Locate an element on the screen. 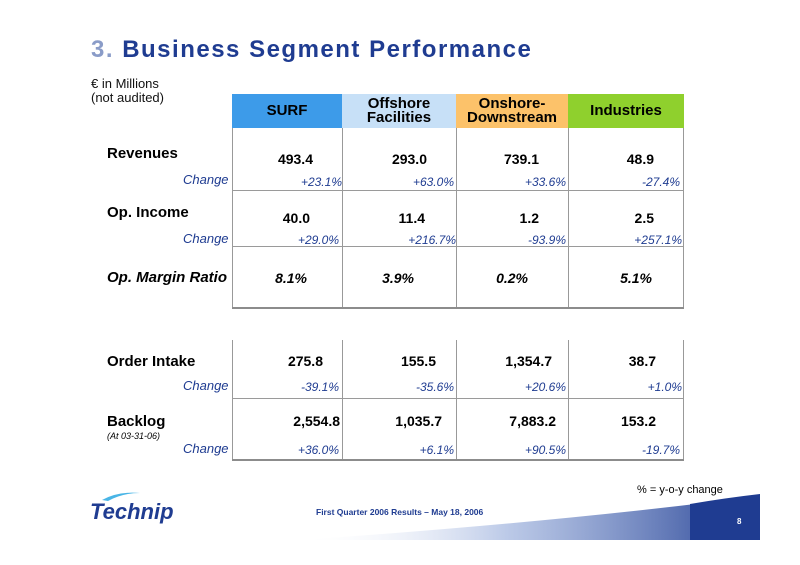  table2-rule is located at coordinates (458, 398).